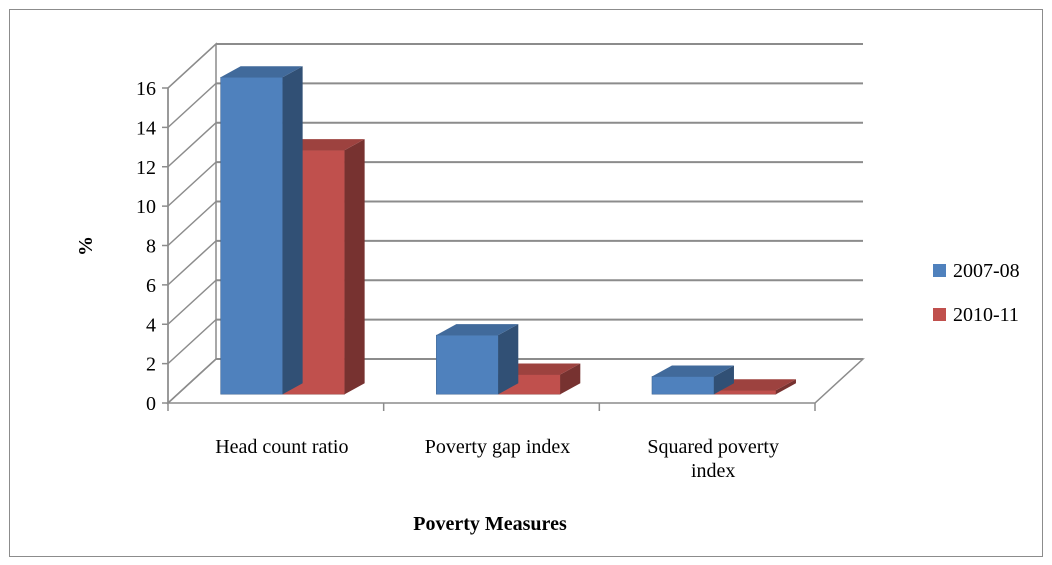 Image resolution: width=1052 pixels, height=565 pixels. I want to click on y-tick-label: 14, so click(146, 128).